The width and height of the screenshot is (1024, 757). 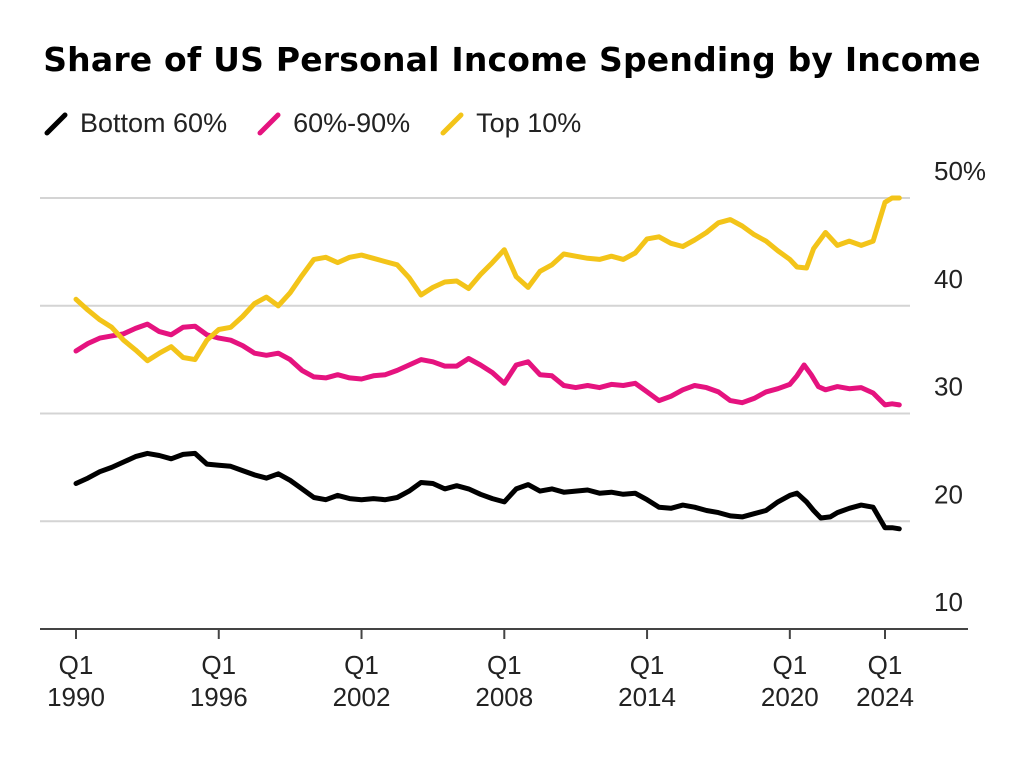 I want to click on x-tick-label-year-2014: 2014, so click(x=647, y=697).